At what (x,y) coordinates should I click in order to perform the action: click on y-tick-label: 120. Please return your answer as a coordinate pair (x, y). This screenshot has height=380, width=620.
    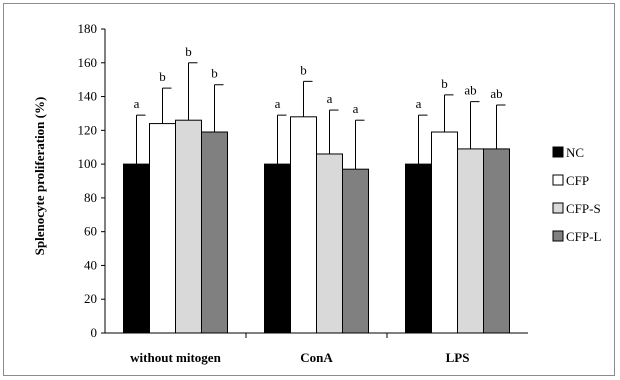
    Looking at the image, I should click on (88, 129).